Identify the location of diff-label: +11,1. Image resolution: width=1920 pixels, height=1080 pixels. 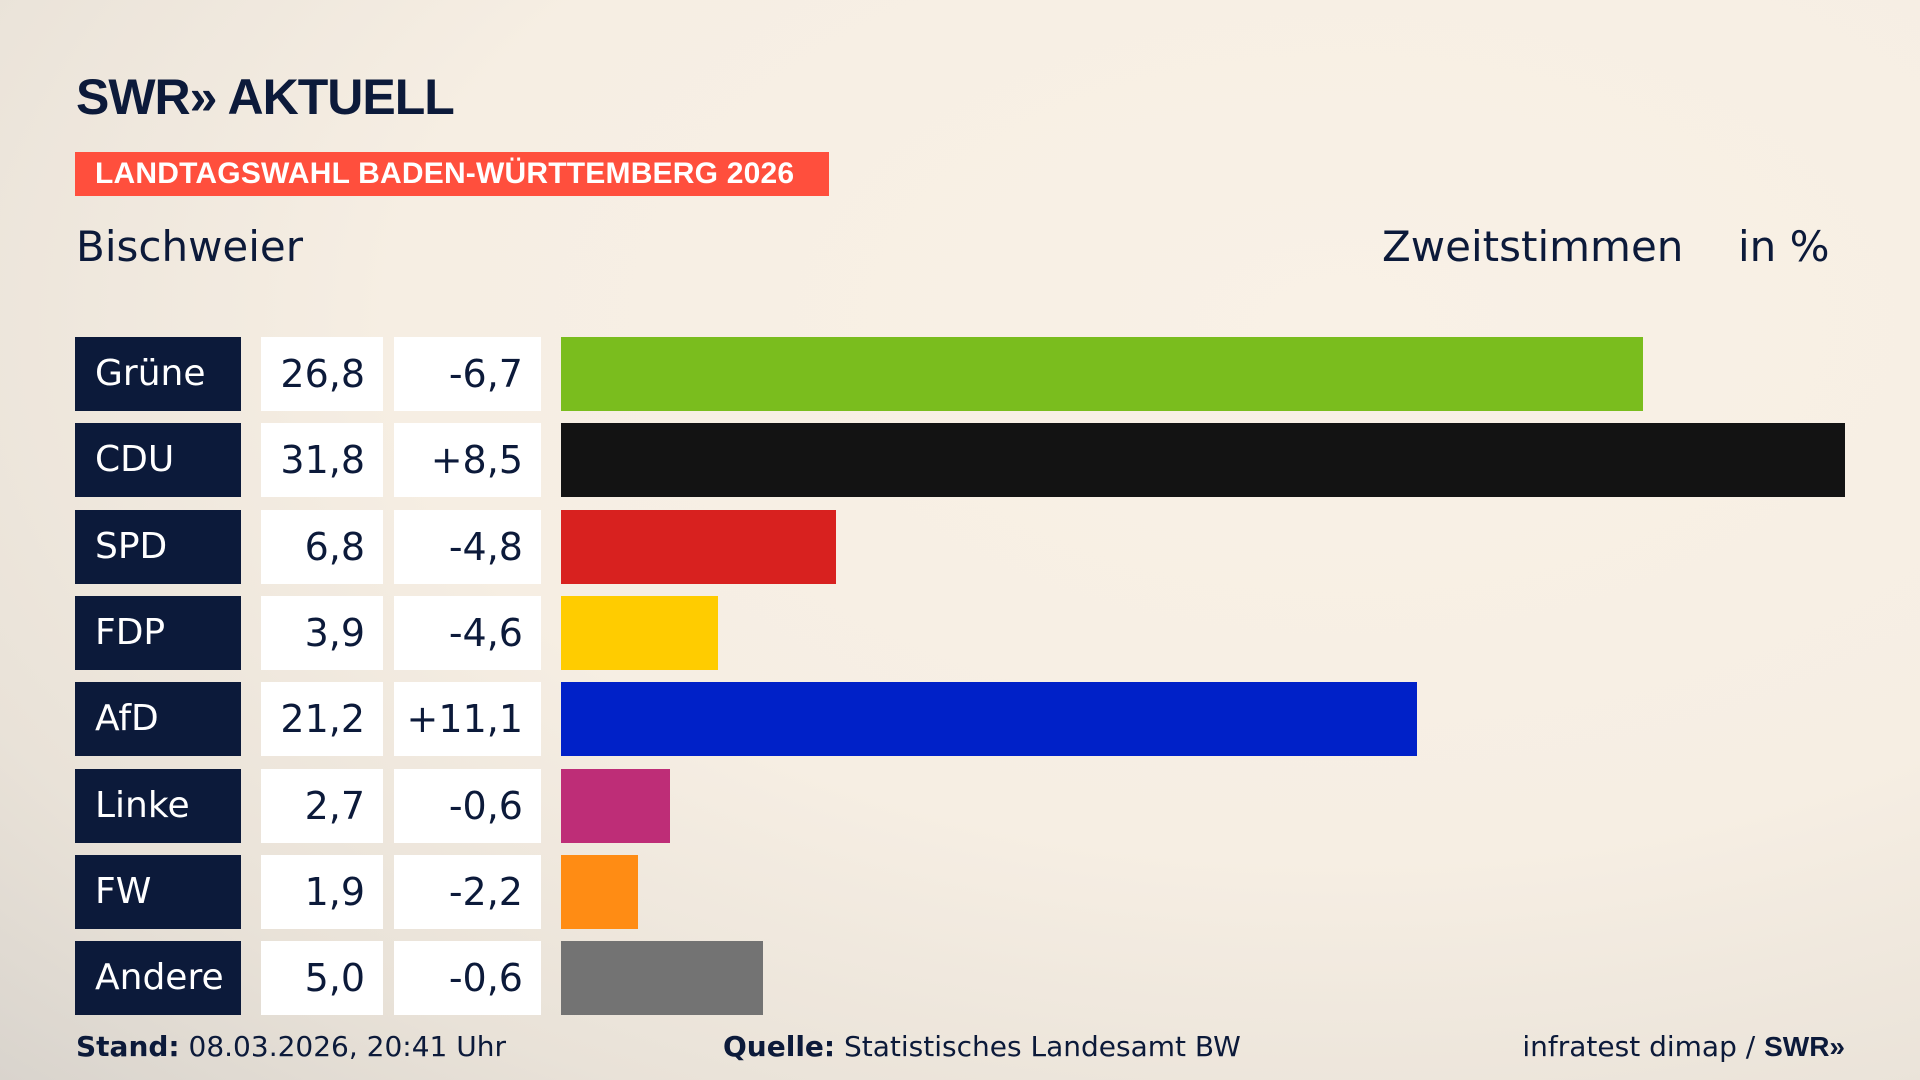
(467, 719).